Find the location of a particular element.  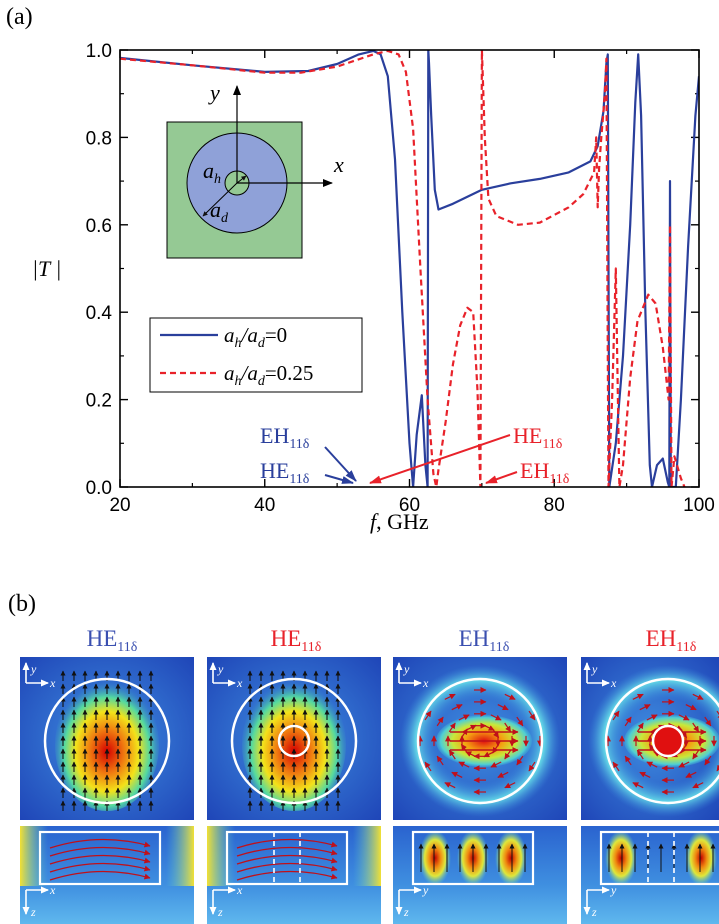

panel-a-label: (a) is located at coordinates (19, 17).